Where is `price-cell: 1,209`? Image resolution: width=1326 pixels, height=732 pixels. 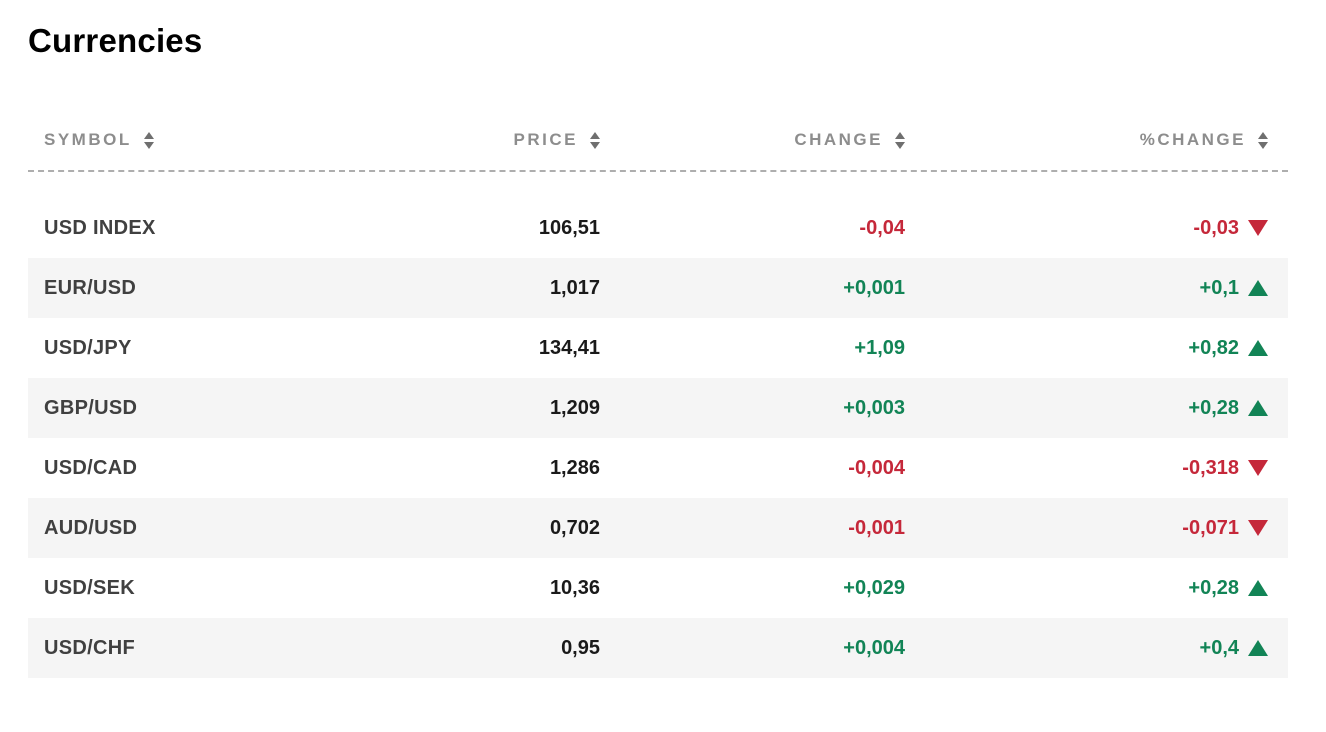 price-cell: 1,209 is located at coordinates (574, 407).